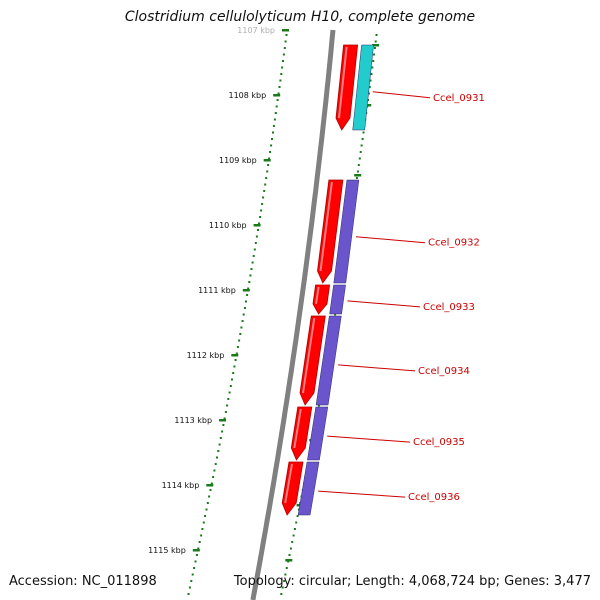 The height and width of the screenshot is (600, 600). I want to click on accession-label: Accession: NC_011898, so click(83, 581).